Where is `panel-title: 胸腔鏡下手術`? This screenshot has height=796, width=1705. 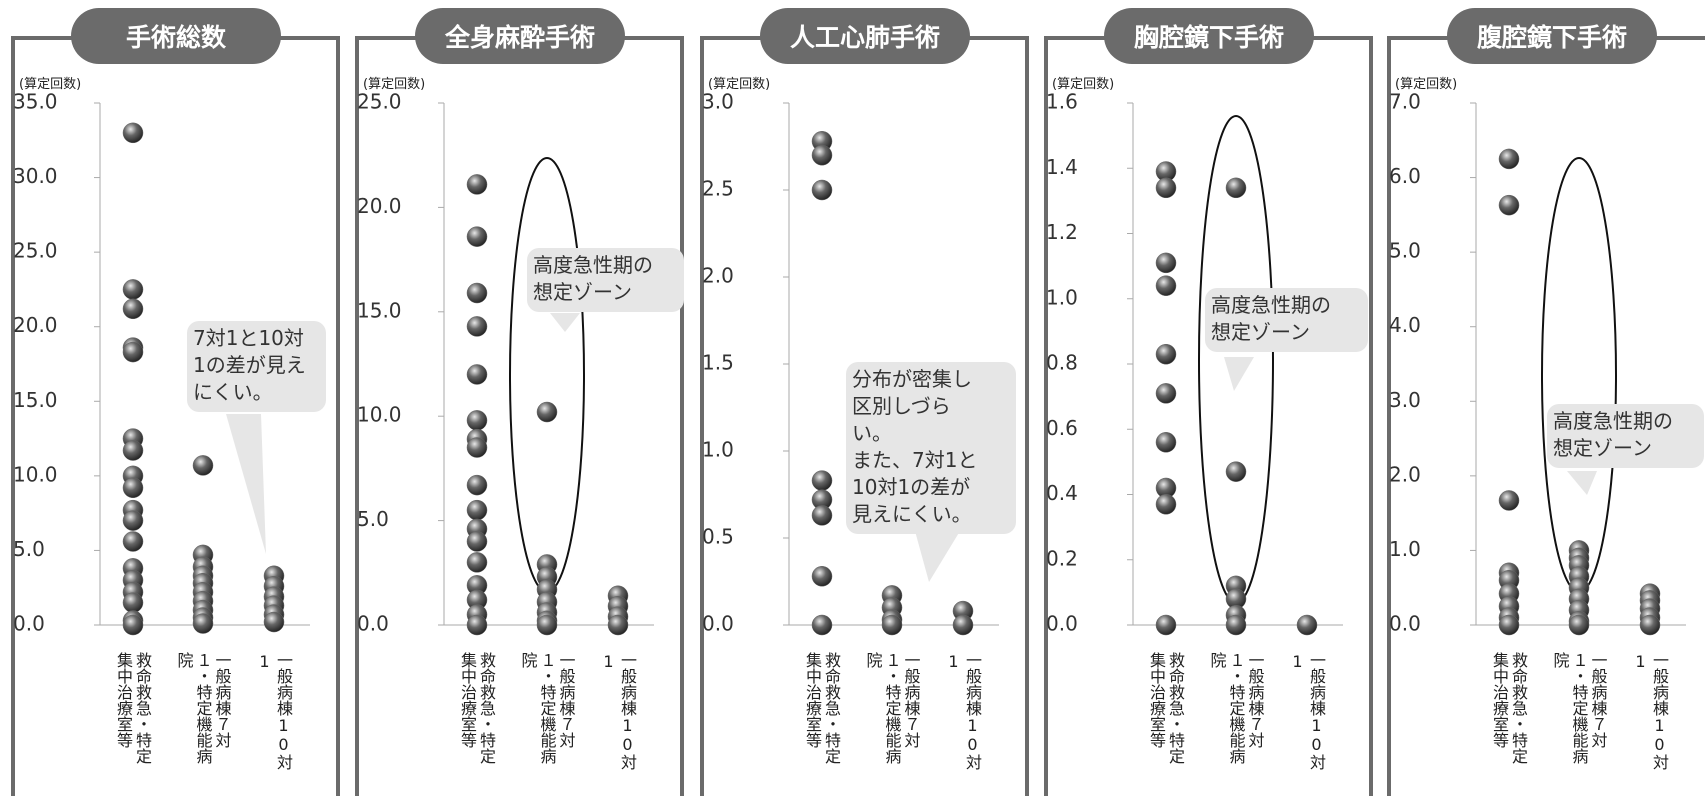
panel-title: 胸腔鏡下手術 is located at coordinates (1209, 36).